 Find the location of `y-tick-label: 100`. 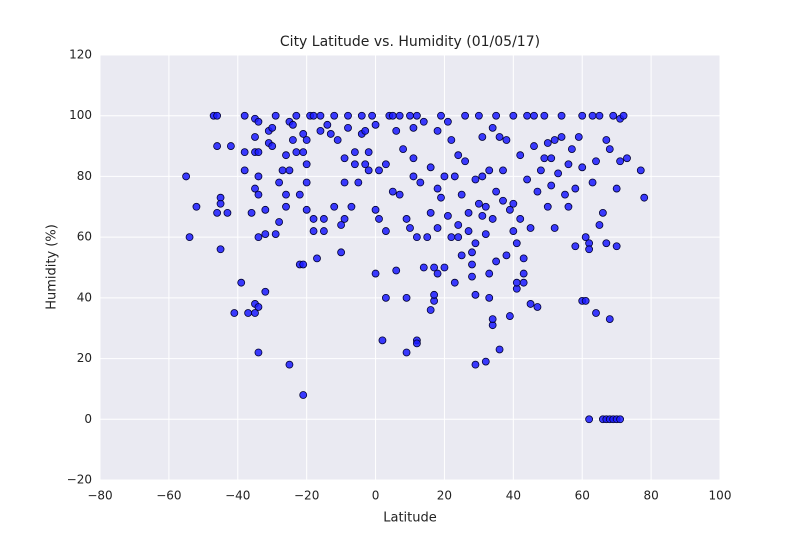

y-tick-label: 100 is located at coordinates (80, 115).